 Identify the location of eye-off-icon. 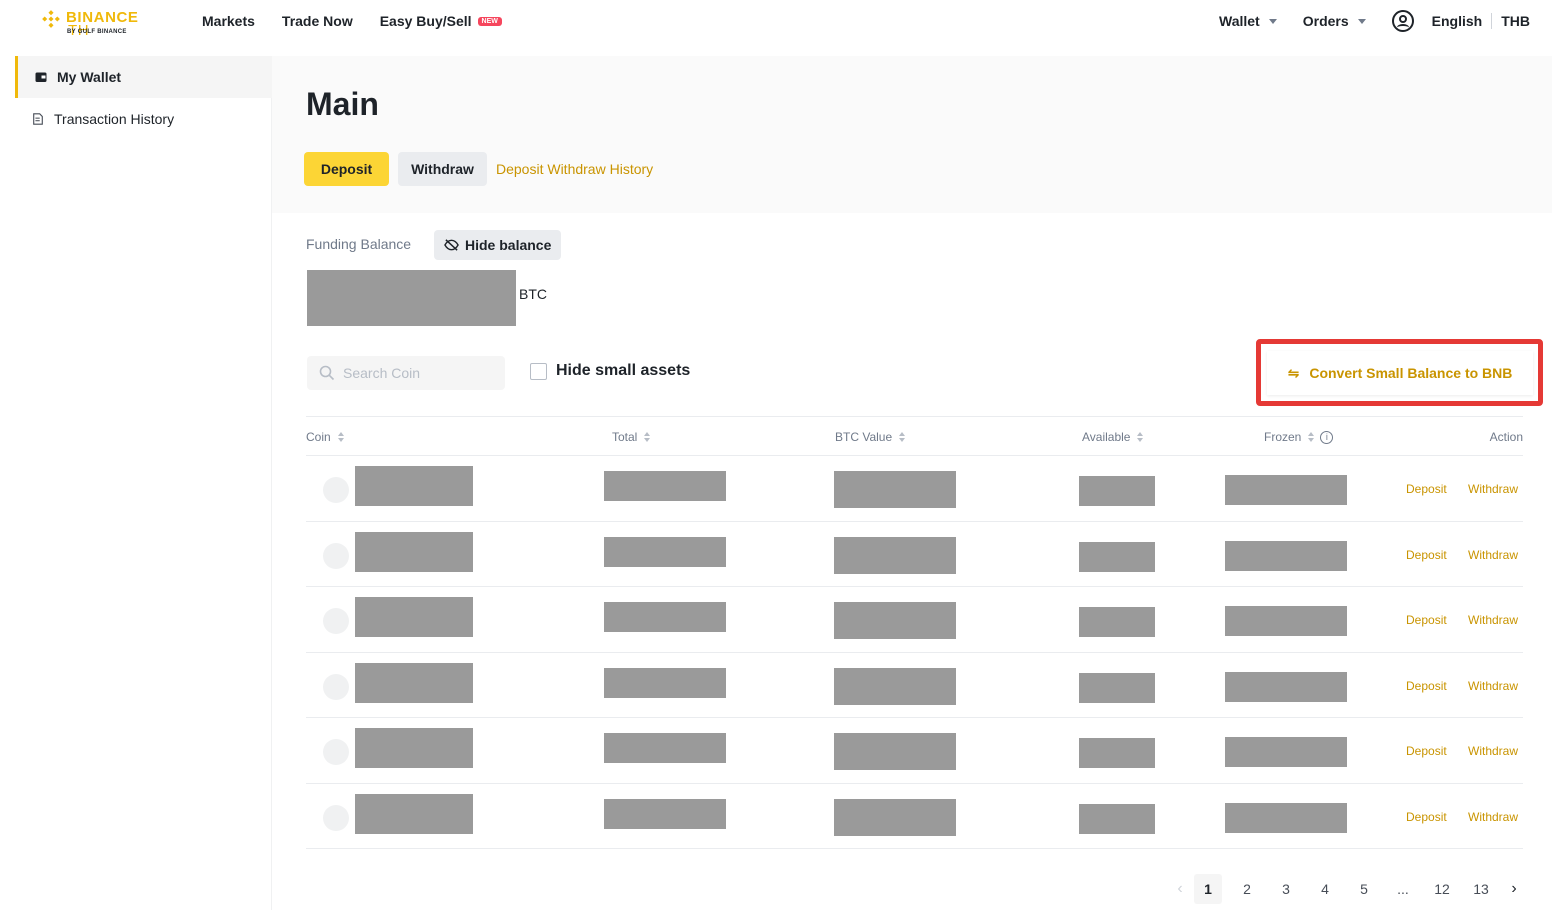
(451, 245).